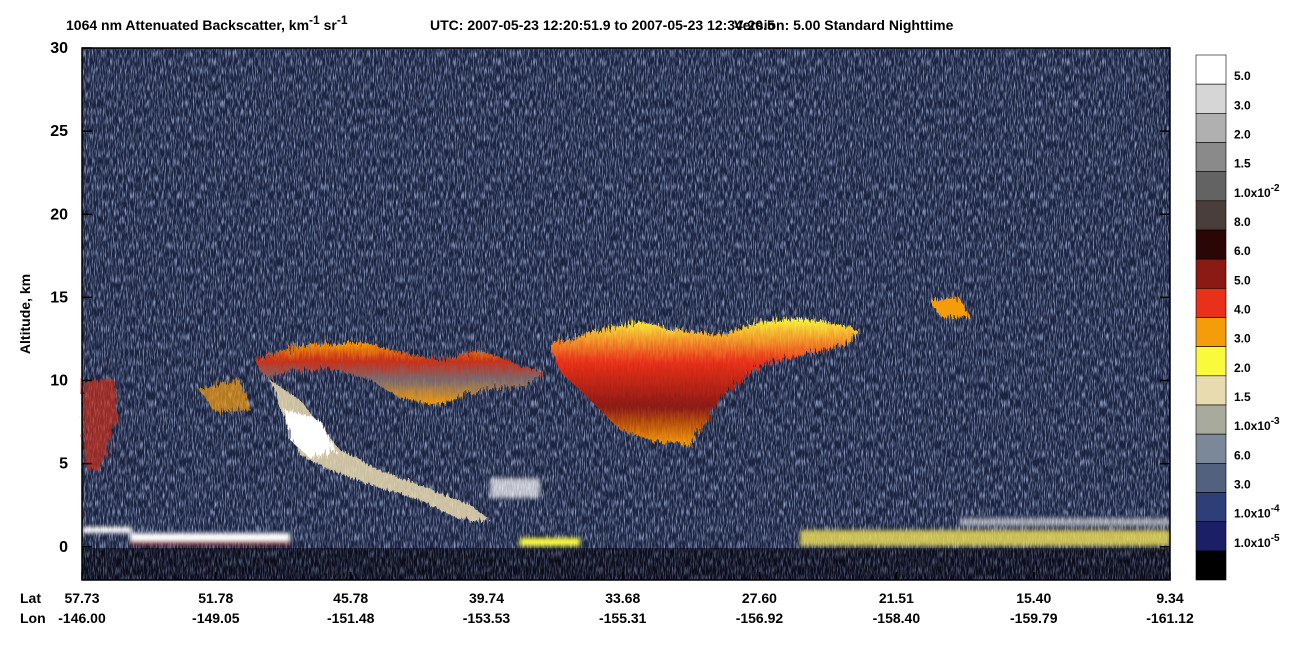 The image size is (1300, 667). What do you see at coordinates (59, 48) in the screenshot?
I see `y-tick-label: 30` at bounding box center [59, 48].